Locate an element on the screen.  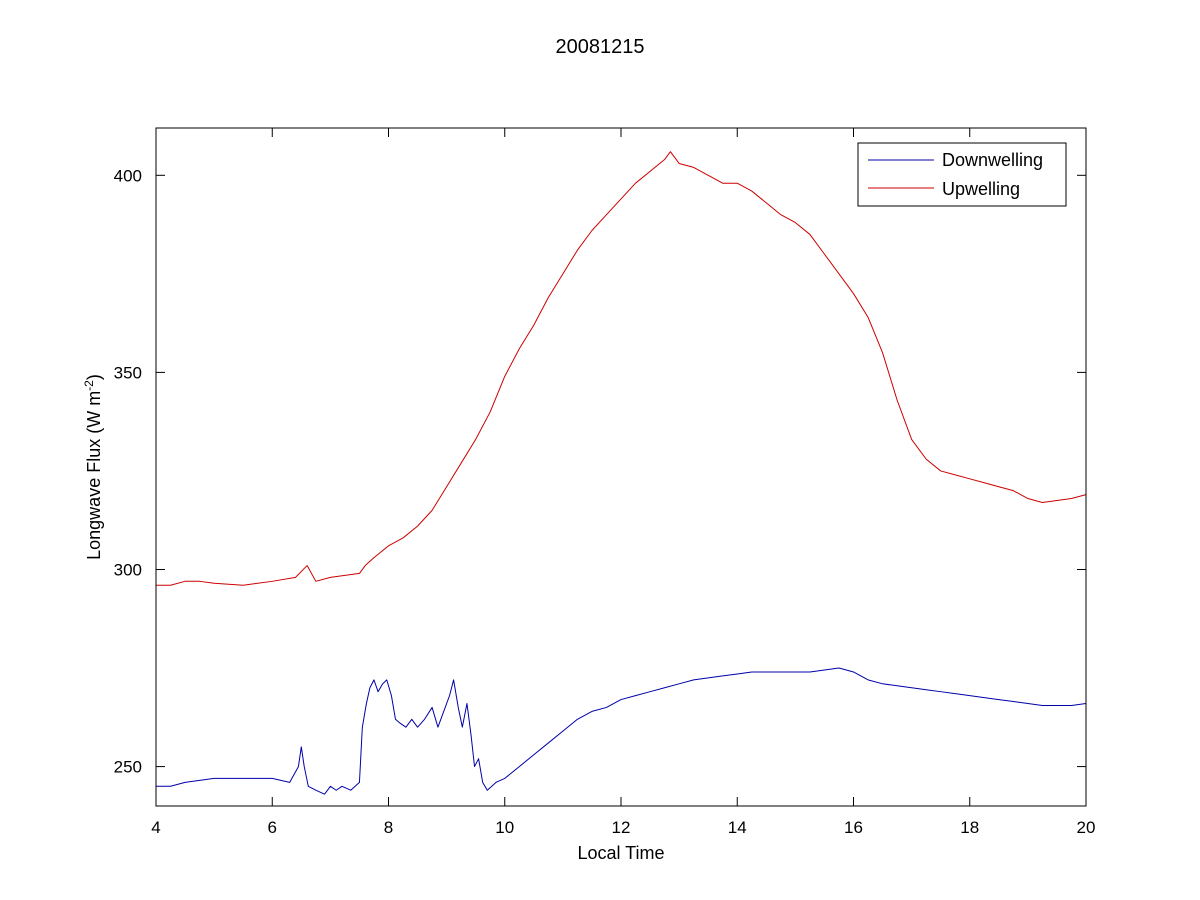
y-axis-label-close: ) is located at coordinates (94, 377).